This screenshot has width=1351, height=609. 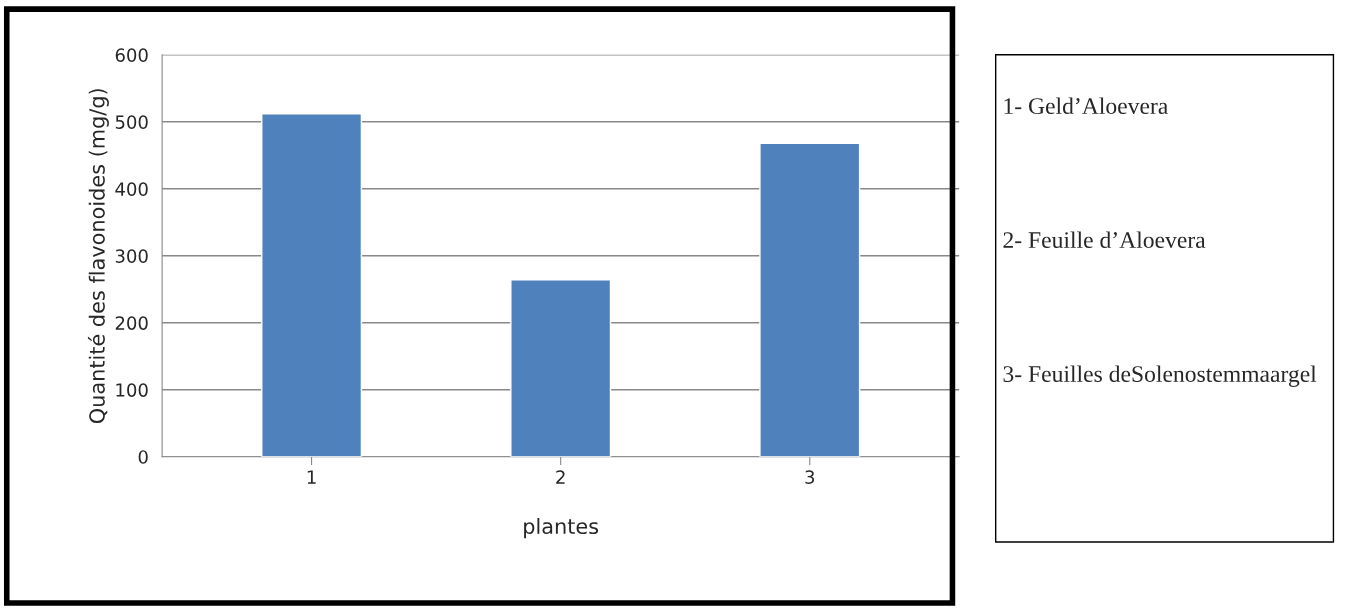 I want to click on y-tick-label: 600, so click(x=131, y=55).